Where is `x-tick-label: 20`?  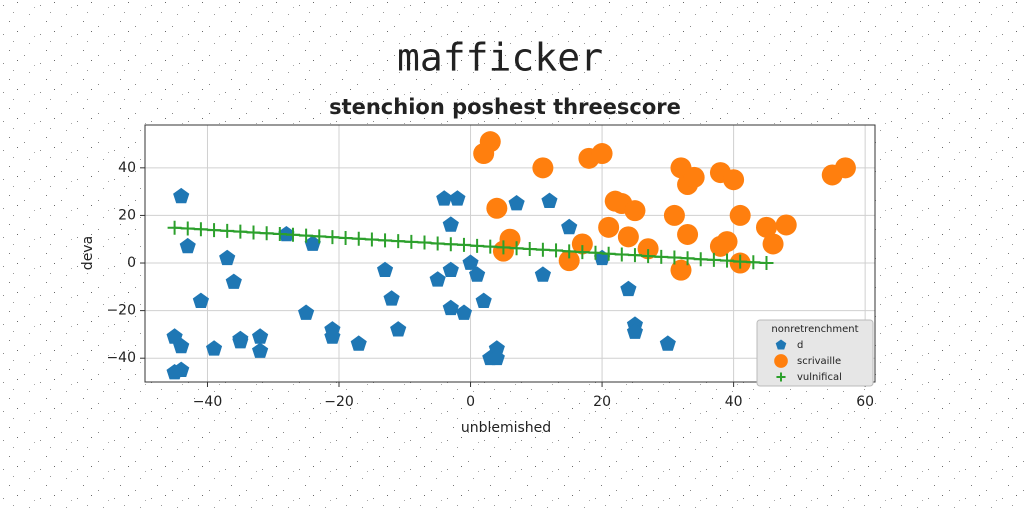 x-tick-label: 20 is located at coordinates (602, 402).